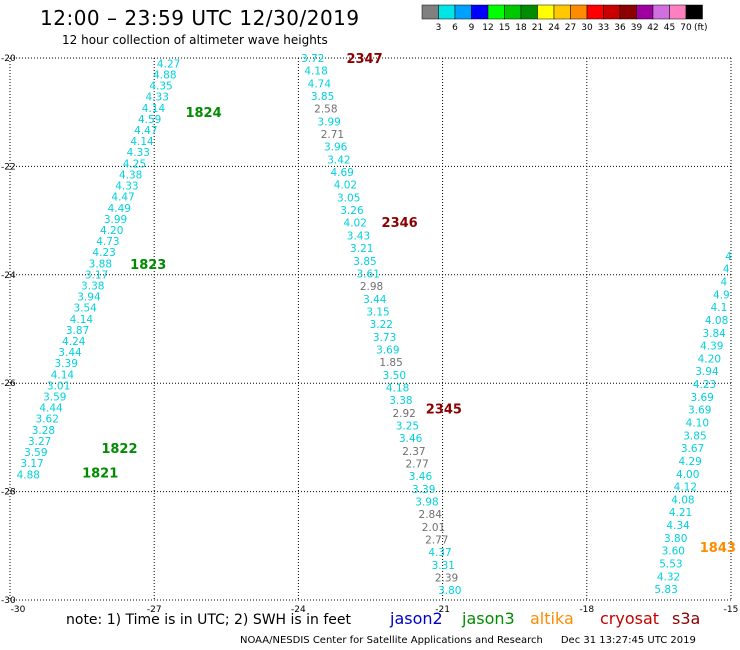  What do you see at coordinates (377, 312) in the screenshot?
I see `wave-height-value: 3.15` at bounding box center [377, 312].